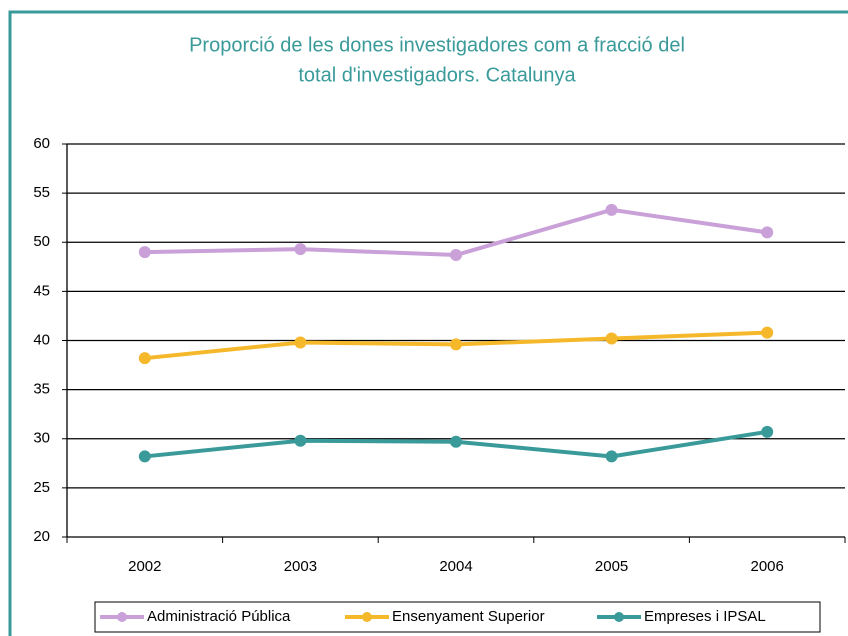  Describe the element at coordinates (468, 616) in the screenshot. I see `legend-label: Ensenyament Superior` at that location.